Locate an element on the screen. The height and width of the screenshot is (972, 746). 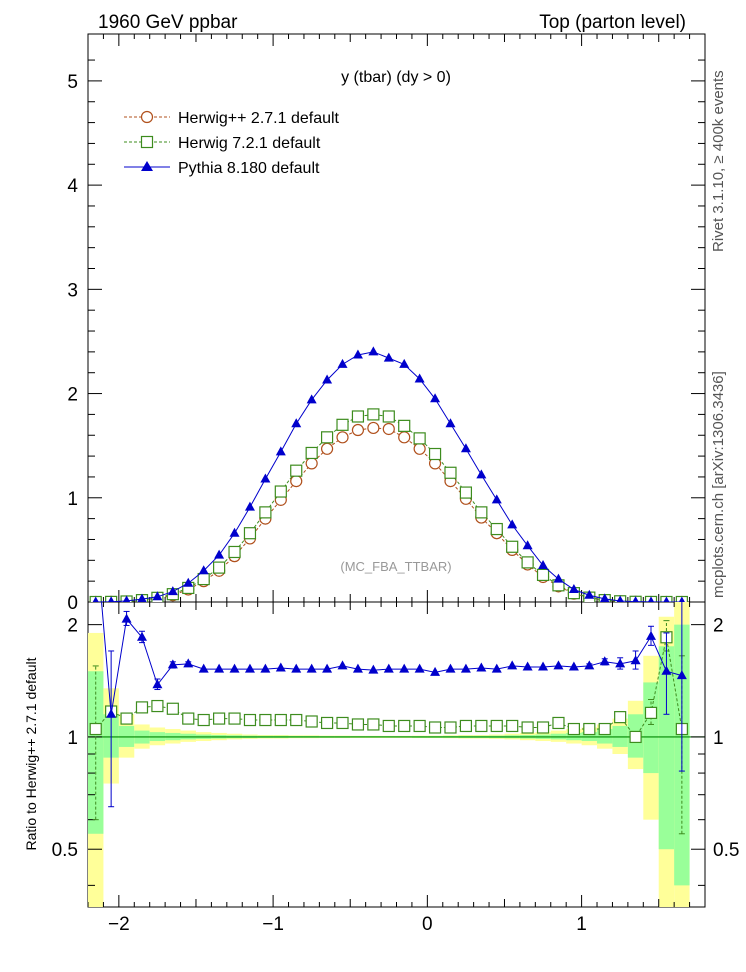
legend-label-herwig7: Herwig 7.2.1 default is located at coordinates (249, 143).